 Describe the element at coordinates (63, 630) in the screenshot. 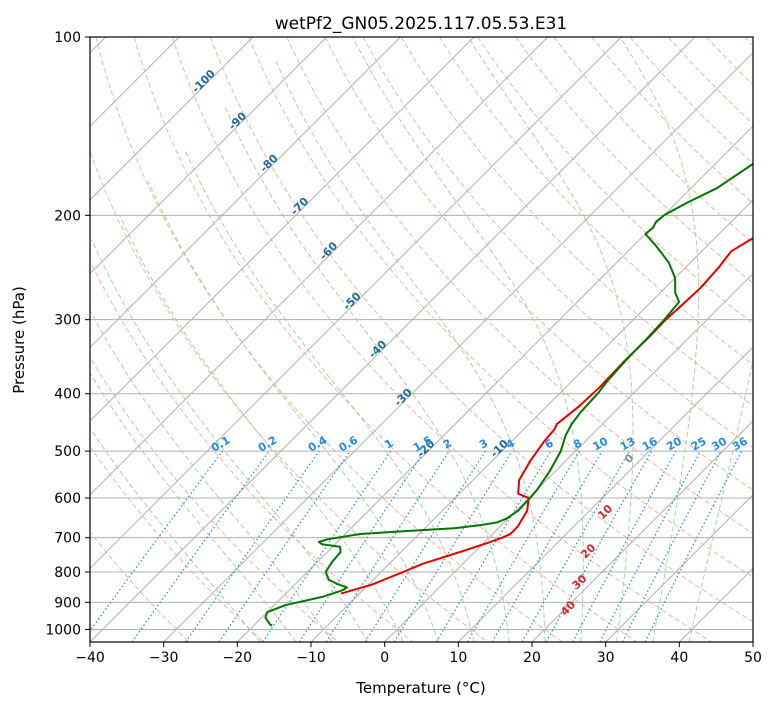

I see `y-tick-label: 1000` at that location.